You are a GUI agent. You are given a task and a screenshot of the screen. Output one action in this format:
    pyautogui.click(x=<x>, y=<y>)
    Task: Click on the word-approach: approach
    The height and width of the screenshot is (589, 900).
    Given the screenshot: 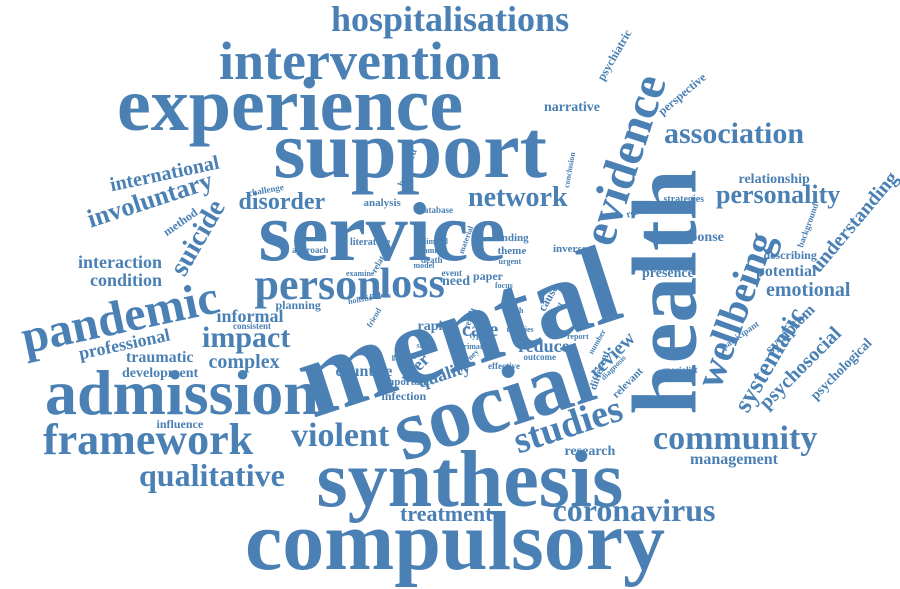 What is the action you would take?
    pyautogui.click(x=310, y=250)
    